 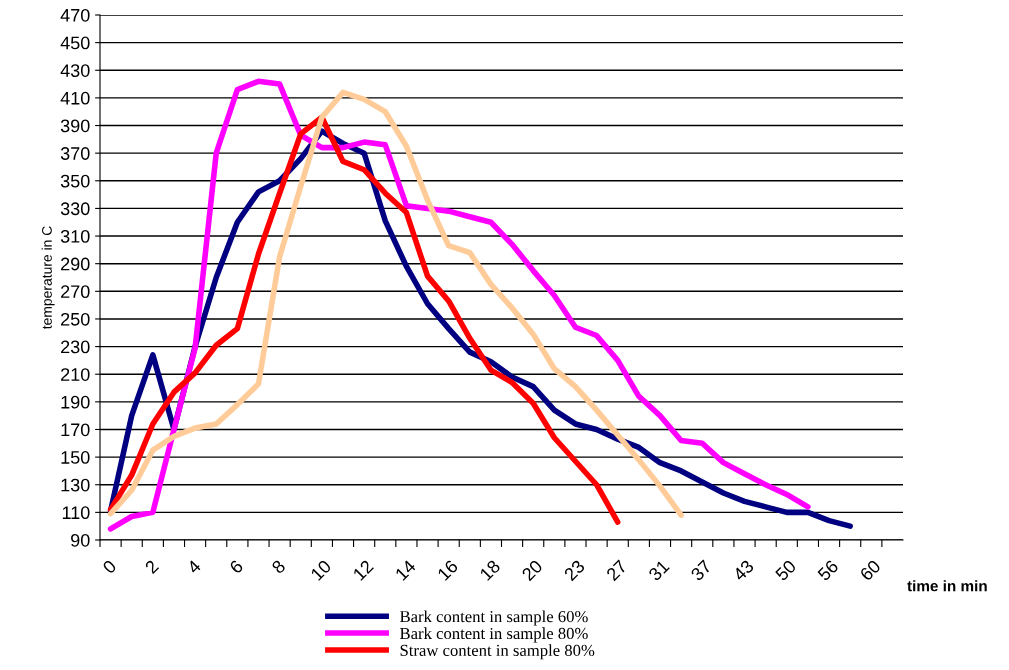 What do you see at coordinates (490, 570) in the screenshot?
I see `x-tick-label: 18` at bounding box center [490, 570].